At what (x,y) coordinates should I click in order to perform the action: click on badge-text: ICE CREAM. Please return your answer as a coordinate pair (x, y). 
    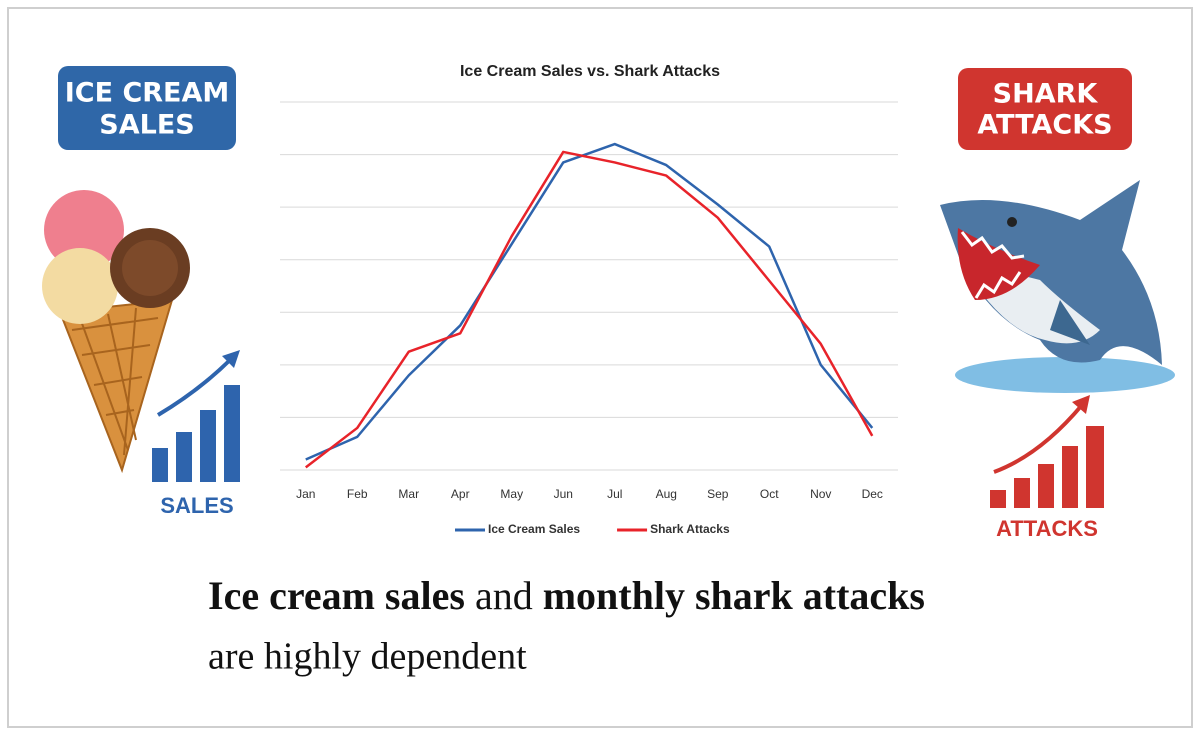
    Looking at the image, I should click on (147, 93).